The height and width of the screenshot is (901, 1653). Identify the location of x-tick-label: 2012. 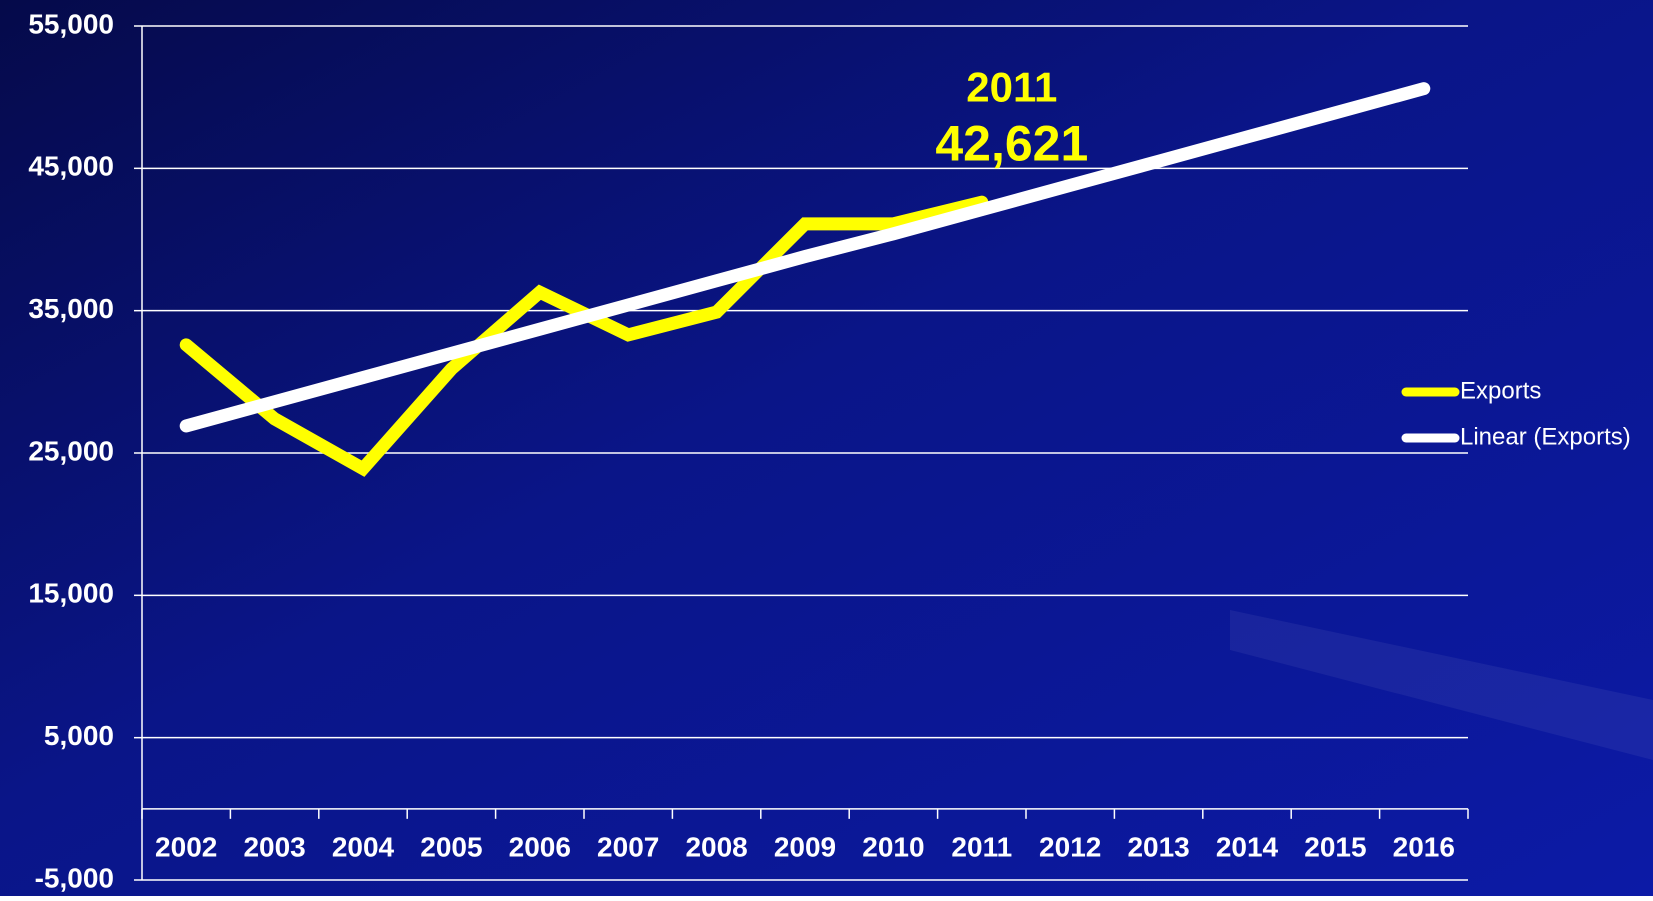
(1070, 846).